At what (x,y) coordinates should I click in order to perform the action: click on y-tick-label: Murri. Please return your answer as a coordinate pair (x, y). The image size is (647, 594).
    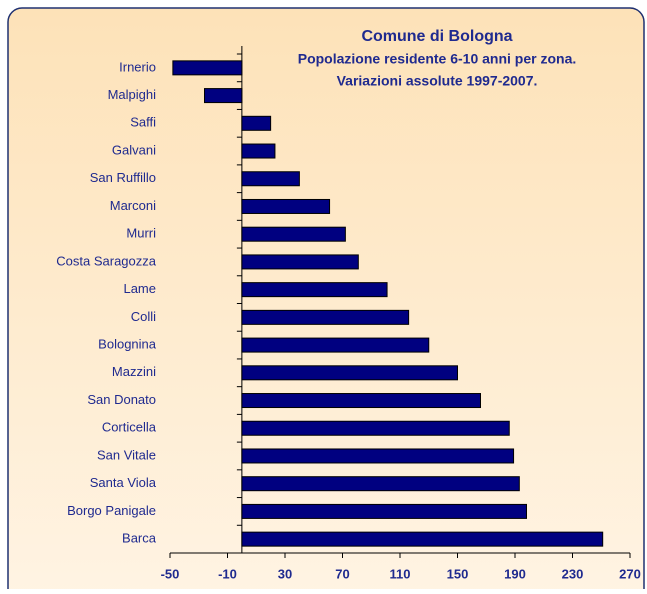
    Looking at the image, I should click on (141, 233).